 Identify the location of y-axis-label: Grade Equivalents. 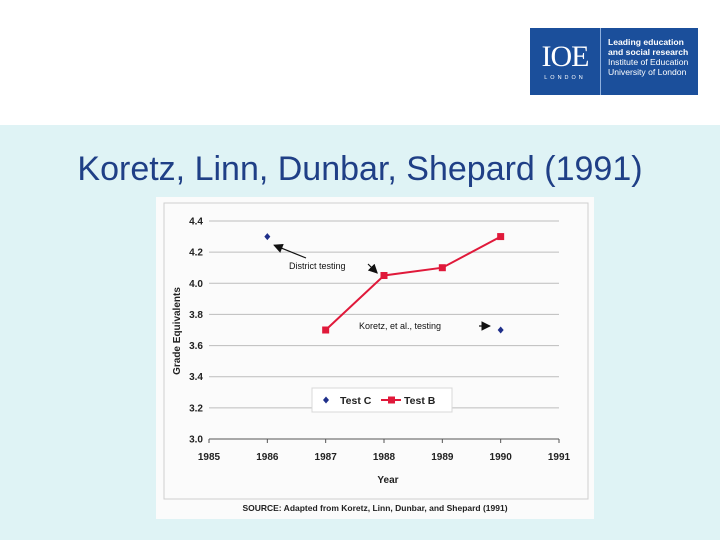
(177, 331).